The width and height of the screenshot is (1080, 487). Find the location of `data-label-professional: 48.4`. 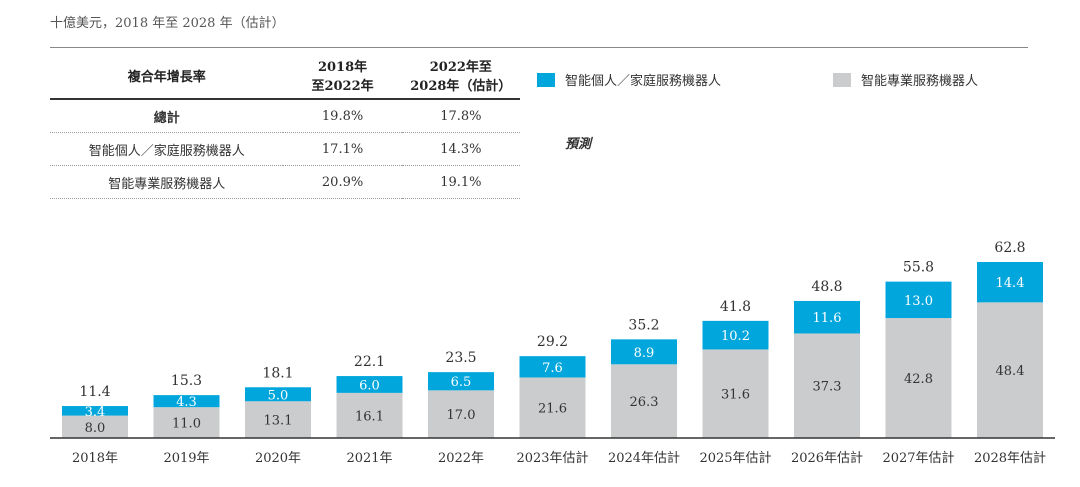

data-label-professional: 48.4 is located at coordinates (1010, 371).